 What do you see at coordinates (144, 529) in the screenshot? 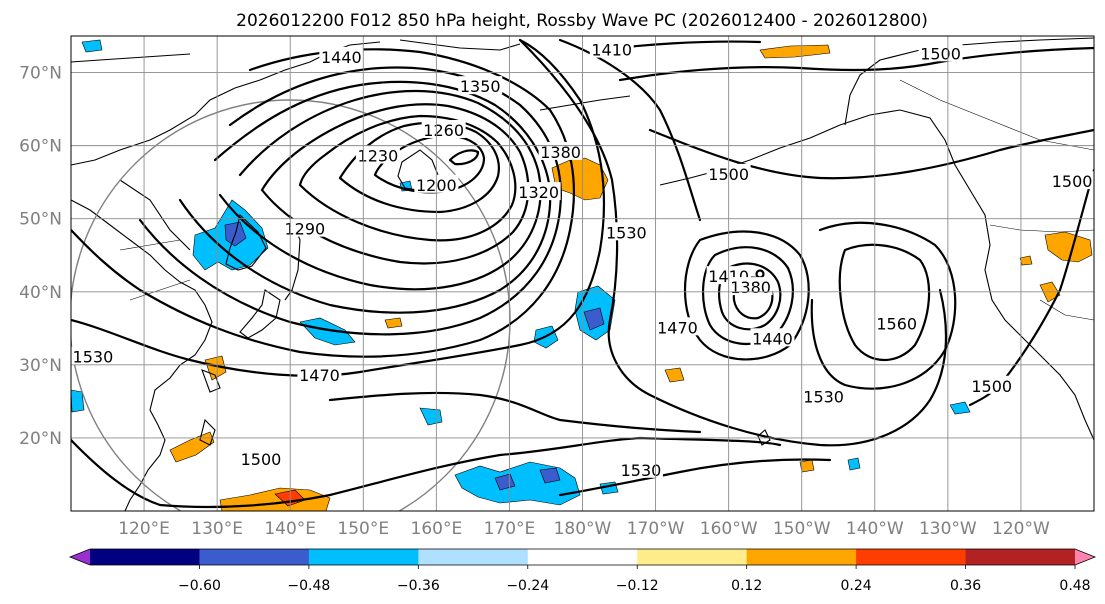
I see `lon-tick-label: 120°E` at bounding box center [144, 529].